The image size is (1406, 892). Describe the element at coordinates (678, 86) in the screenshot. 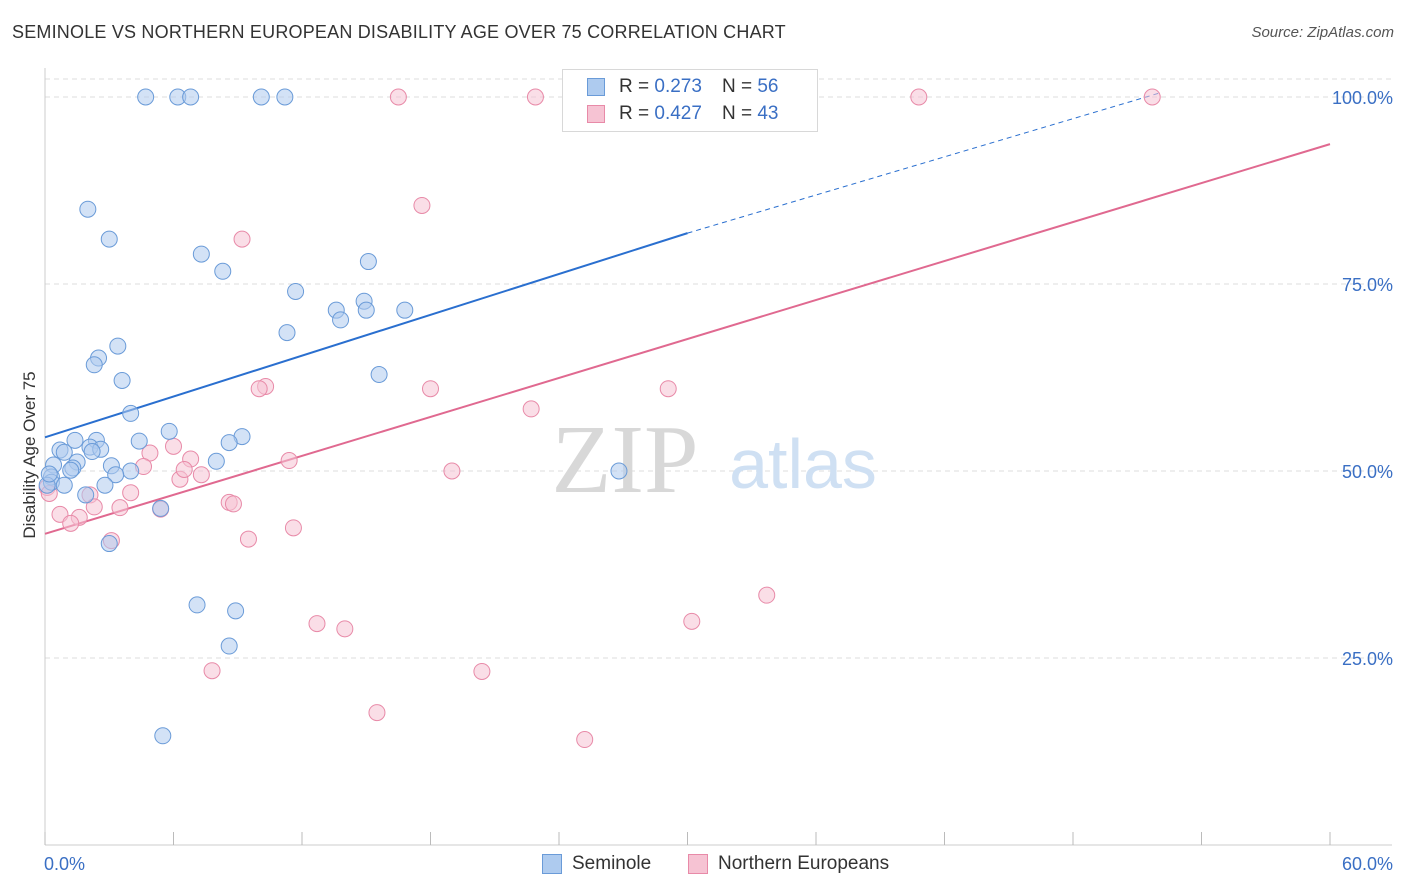

I see `r-value: 0.273` at that location.